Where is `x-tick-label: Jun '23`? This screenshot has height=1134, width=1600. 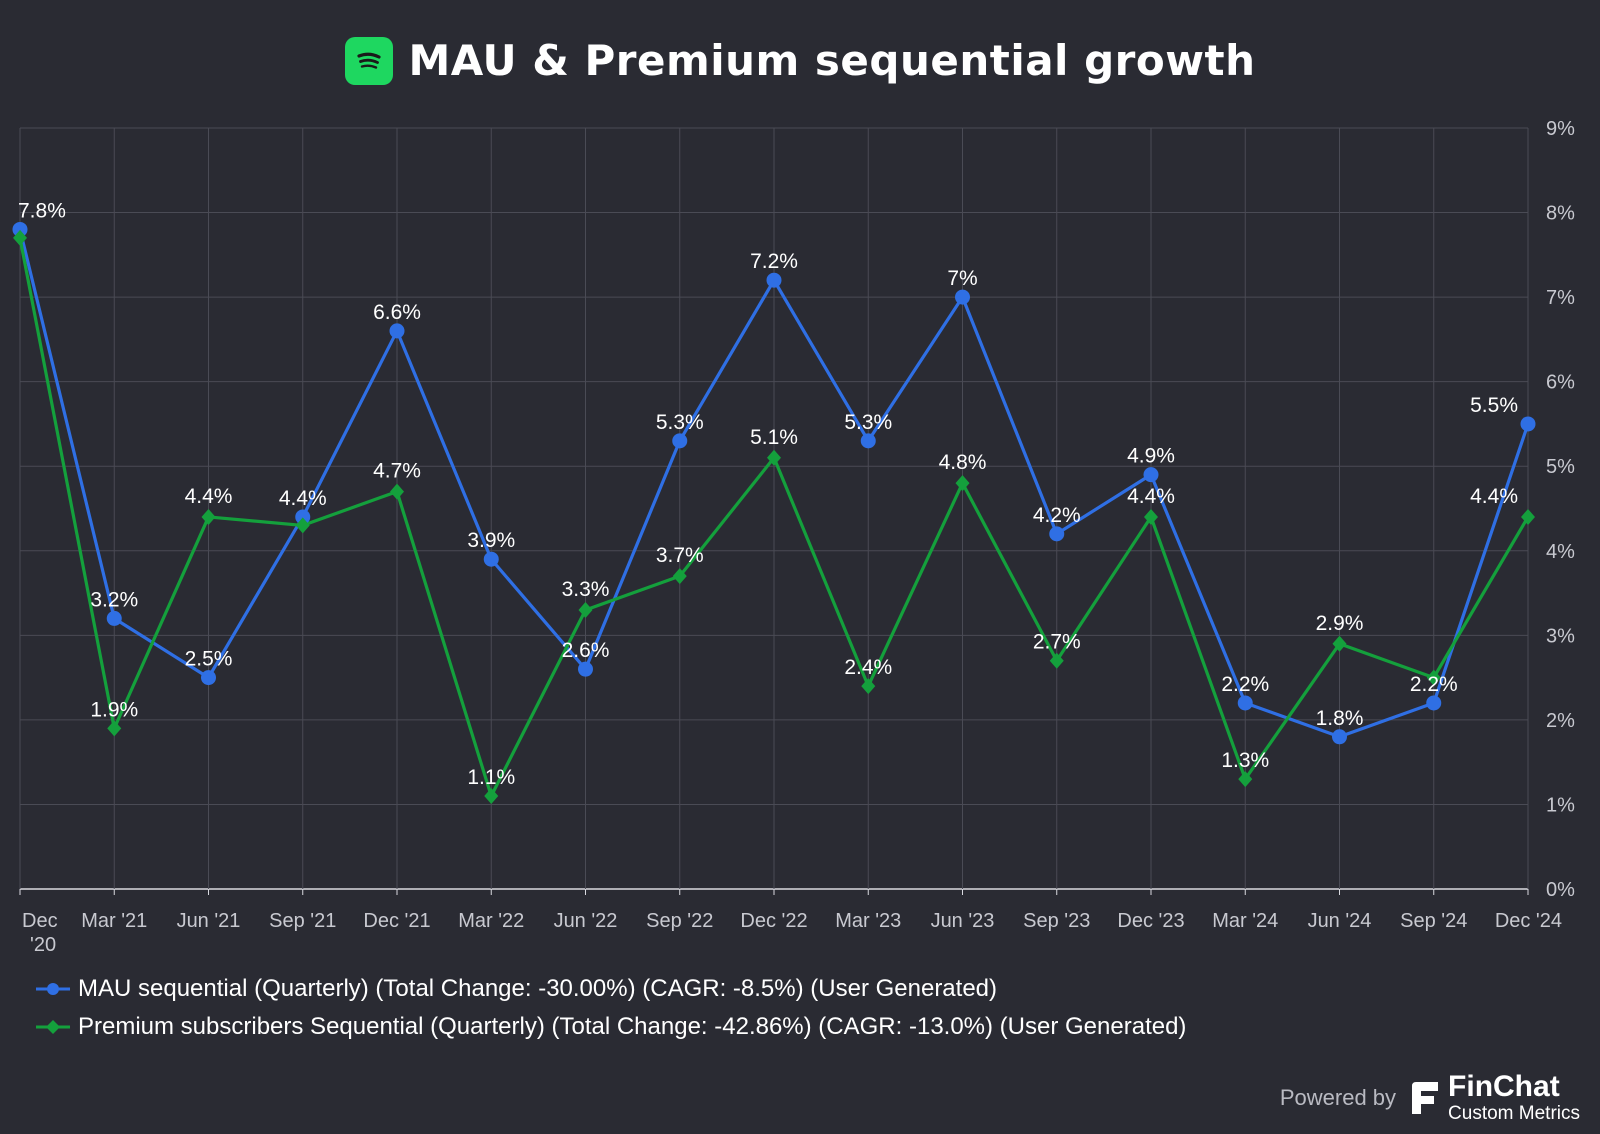
x-tick-label: Jun '23 is located at coordinates (963, 921).